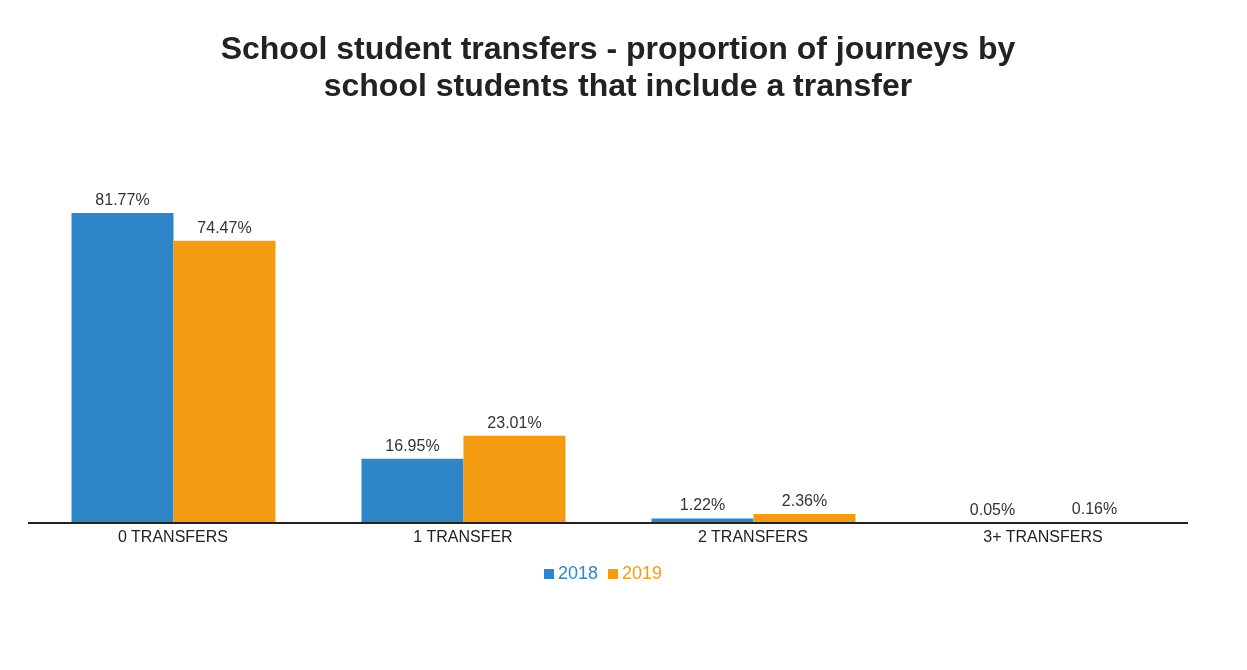 The height and width of the screenshot is (670, 1247). I want to click on legend-label: 2019, so click(642, 573).